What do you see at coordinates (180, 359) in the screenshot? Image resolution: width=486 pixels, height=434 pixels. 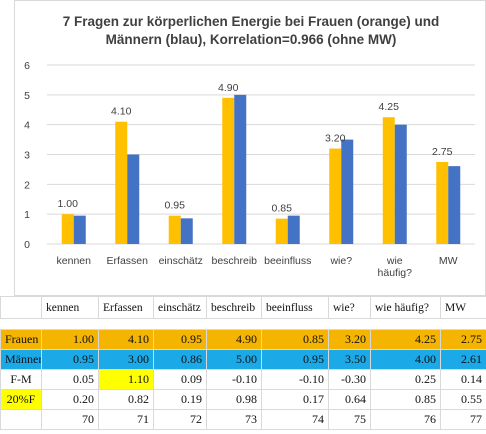 I see `table-cell: 0.86` at bounding box center [180, 359].